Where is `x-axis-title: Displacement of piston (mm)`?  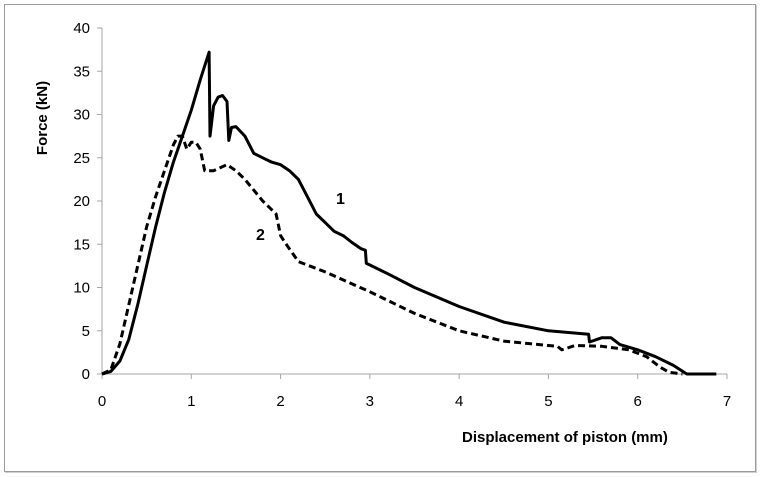
x-axis-title: Displacement of piston (mm) is located at coordinates (565, 437).